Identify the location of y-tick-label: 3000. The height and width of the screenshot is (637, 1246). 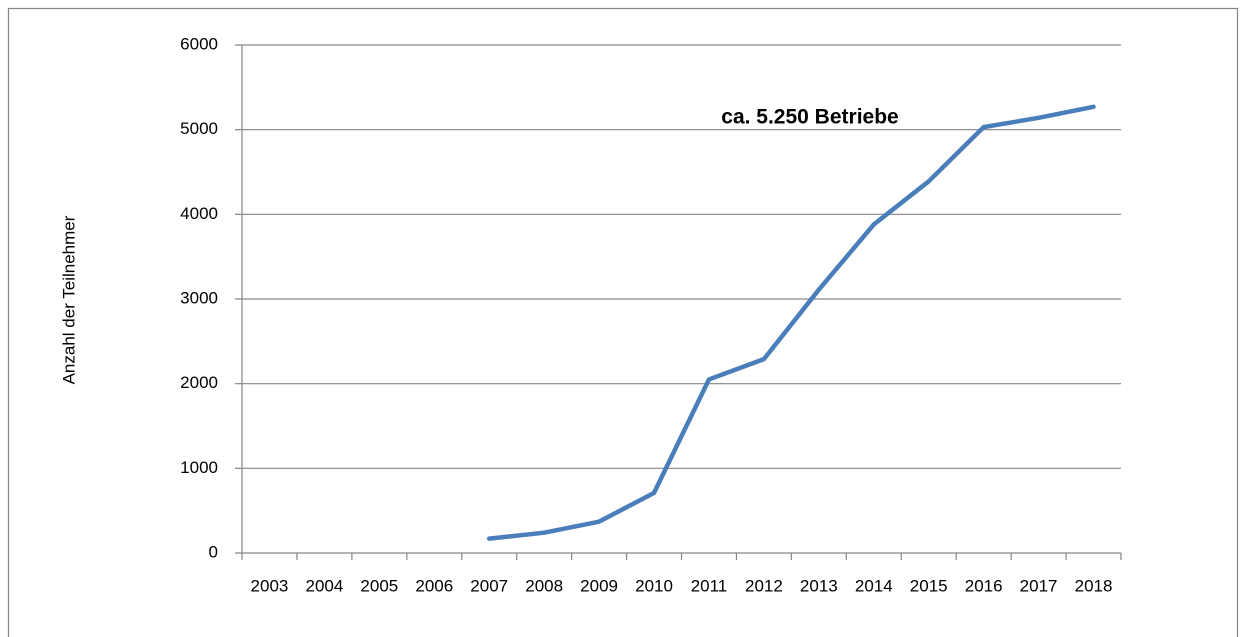
(199, 297).